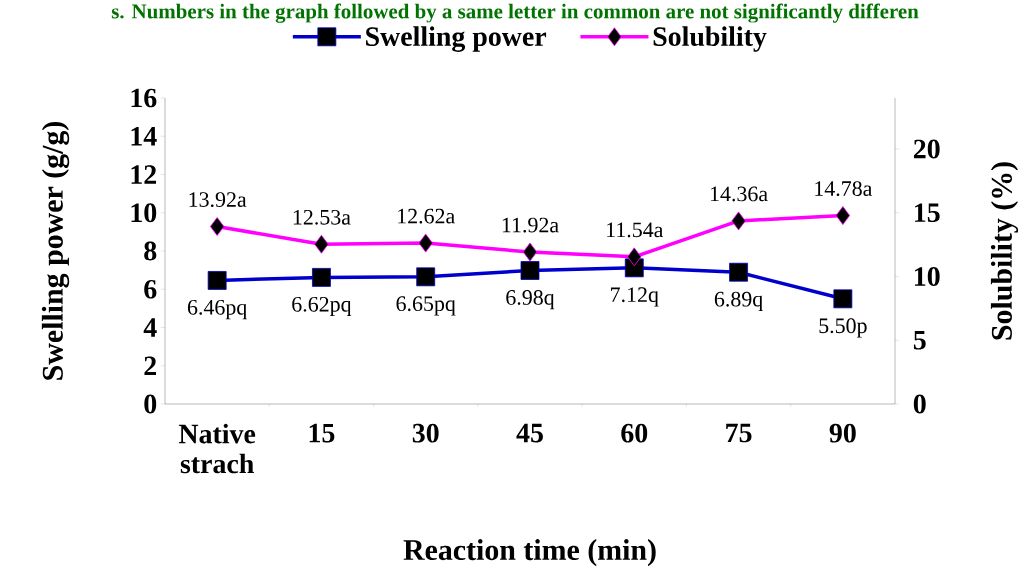 This screenshot has width=1030, height=569. Describe the element at coordinates (842, 433) in the screenshot. I see `x-tick-label: 90` at that location.